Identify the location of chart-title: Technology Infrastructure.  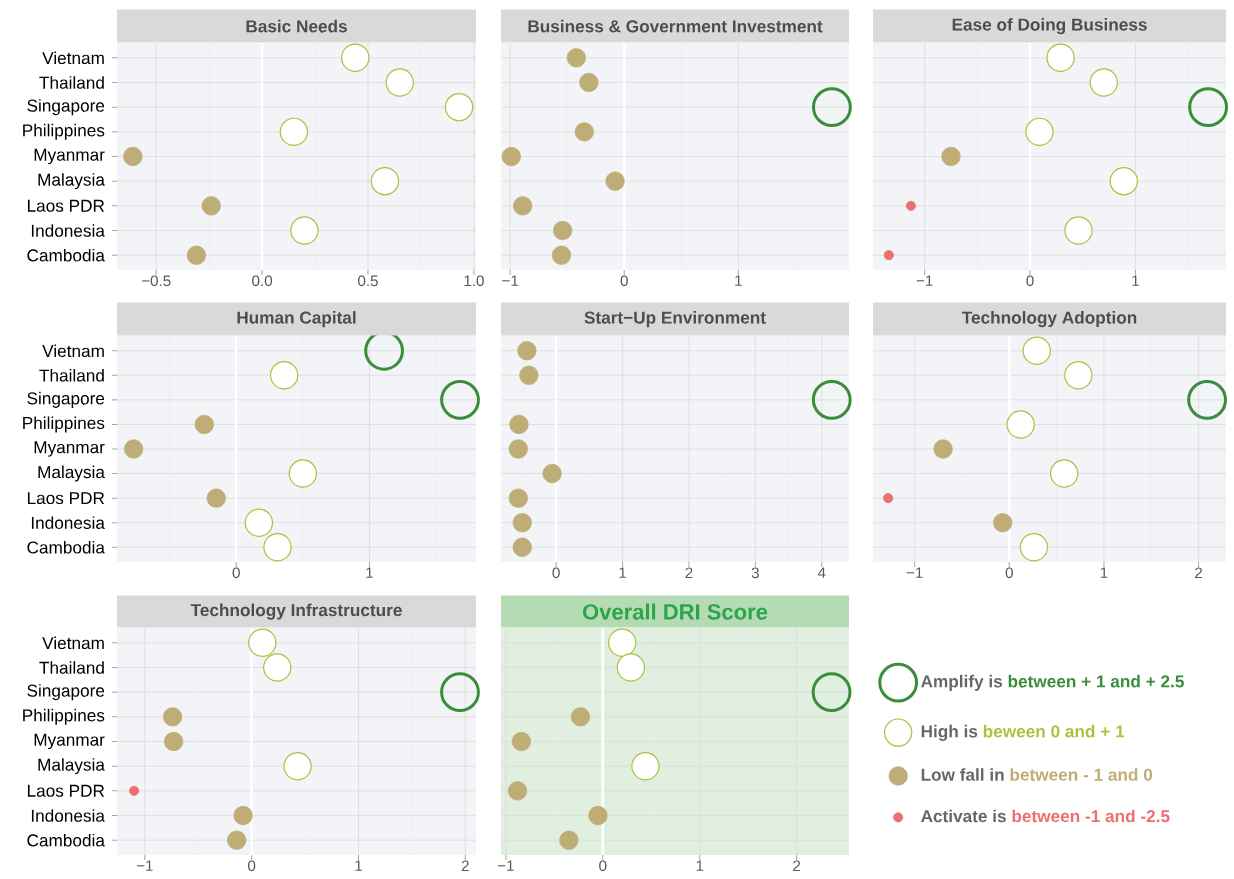
(296, 611).